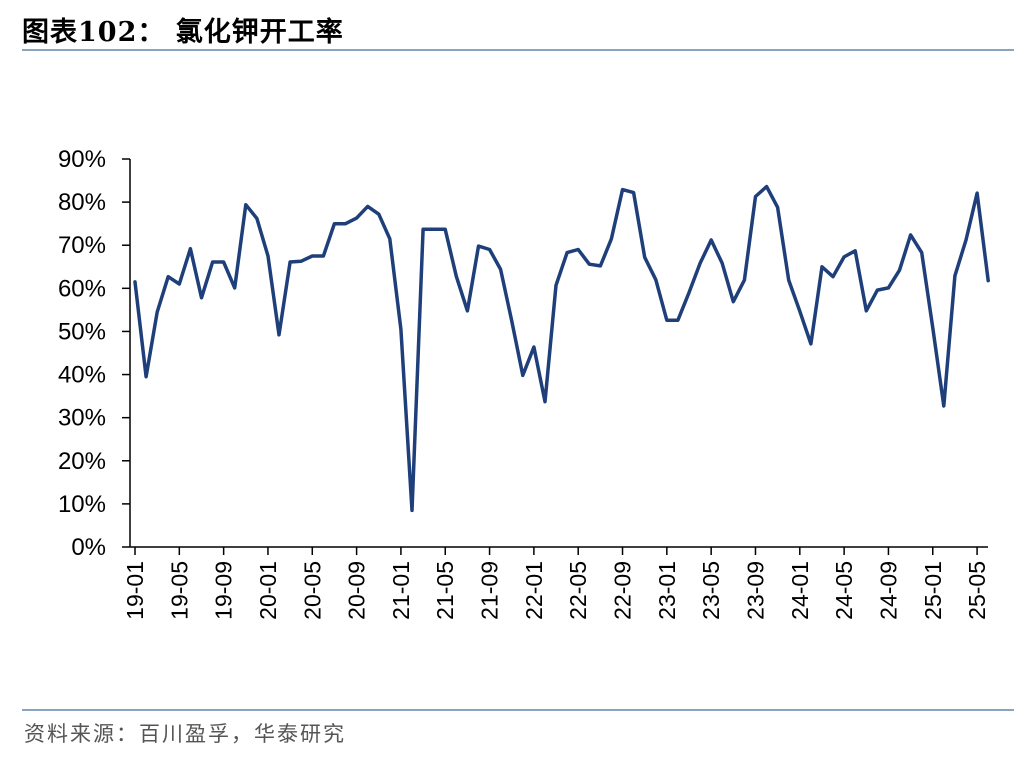 This screenshot has width=1036, height=760. Describe the element at coordinates (185, 734) in the screenshot. I see `source-note: 资料来源：百川盈孚，华泰研究` at that location.